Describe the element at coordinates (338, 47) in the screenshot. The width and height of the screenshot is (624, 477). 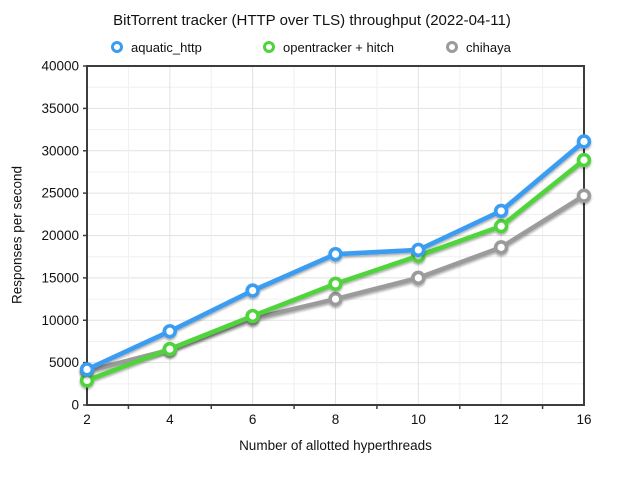
I see `legend-label-opentracker-hitch: opentracker + hitch` at that location.